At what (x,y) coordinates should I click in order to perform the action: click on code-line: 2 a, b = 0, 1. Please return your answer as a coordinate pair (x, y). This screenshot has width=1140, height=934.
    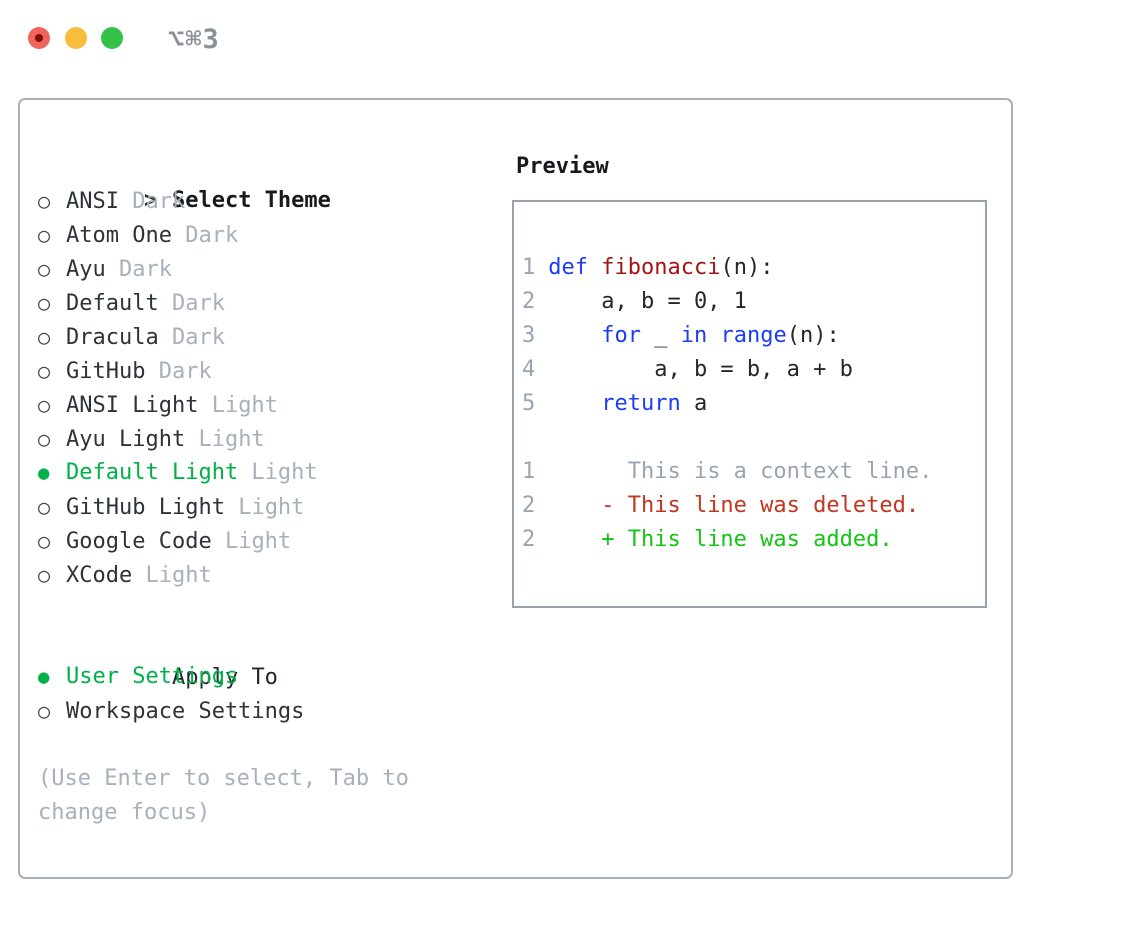
    Looking at the image, I should click on (753, 302).